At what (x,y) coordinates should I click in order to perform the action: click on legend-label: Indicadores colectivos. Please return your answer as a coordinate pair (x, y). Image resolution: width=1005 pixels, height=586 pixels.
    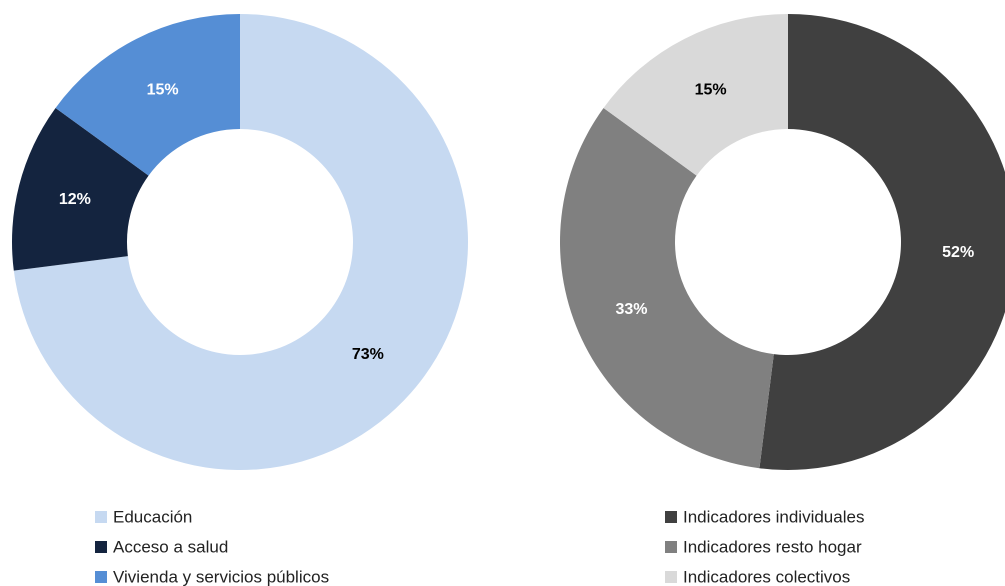
    Looking at the image, I should click on (766, 576).